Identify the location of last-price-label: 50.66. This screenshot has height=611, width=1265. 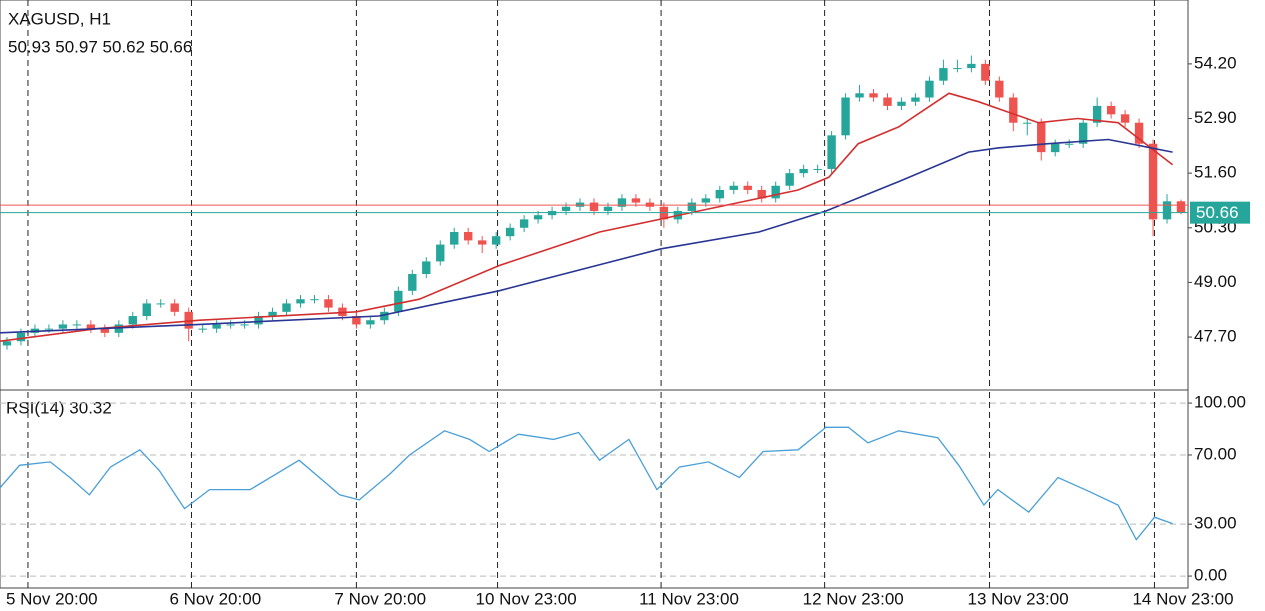
(1217, 212).